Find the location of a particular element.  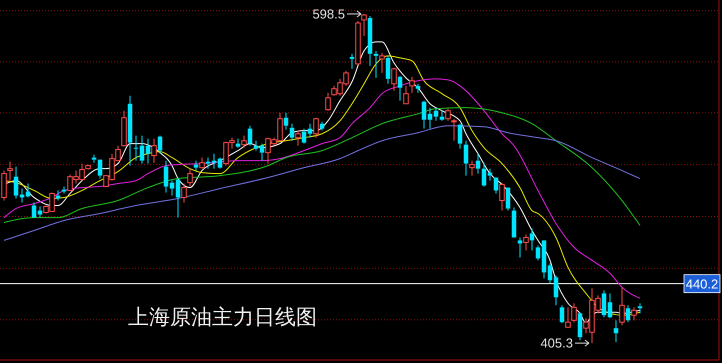

annotation: 405.3 is located at coordinates (556, 343).